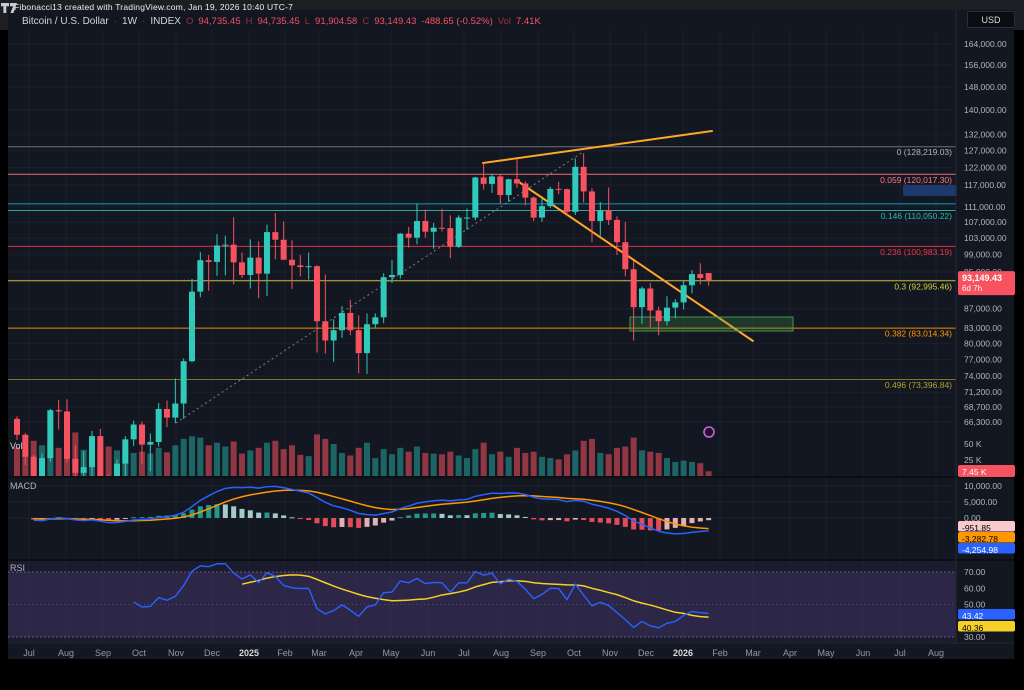 This screenshot has height=690, width=1024. Describe the element at coordinates (918, 385) in the screenshot. I see `fib-label-0.496: 0.496 (73,396.84)` at that location.